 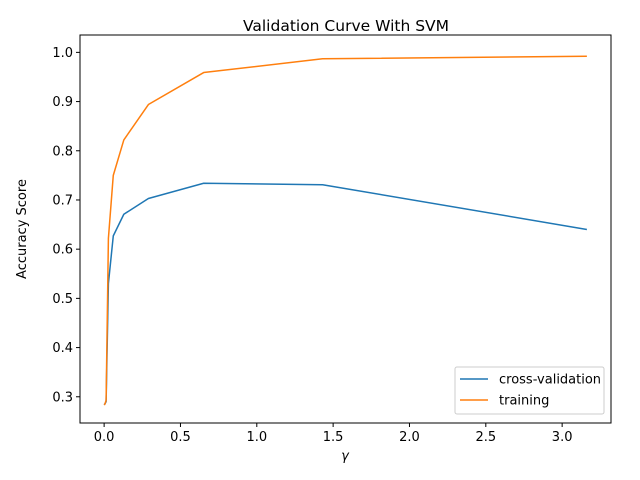 I want to click on y-tick-label: 0.3, so click(x=62, y=397).